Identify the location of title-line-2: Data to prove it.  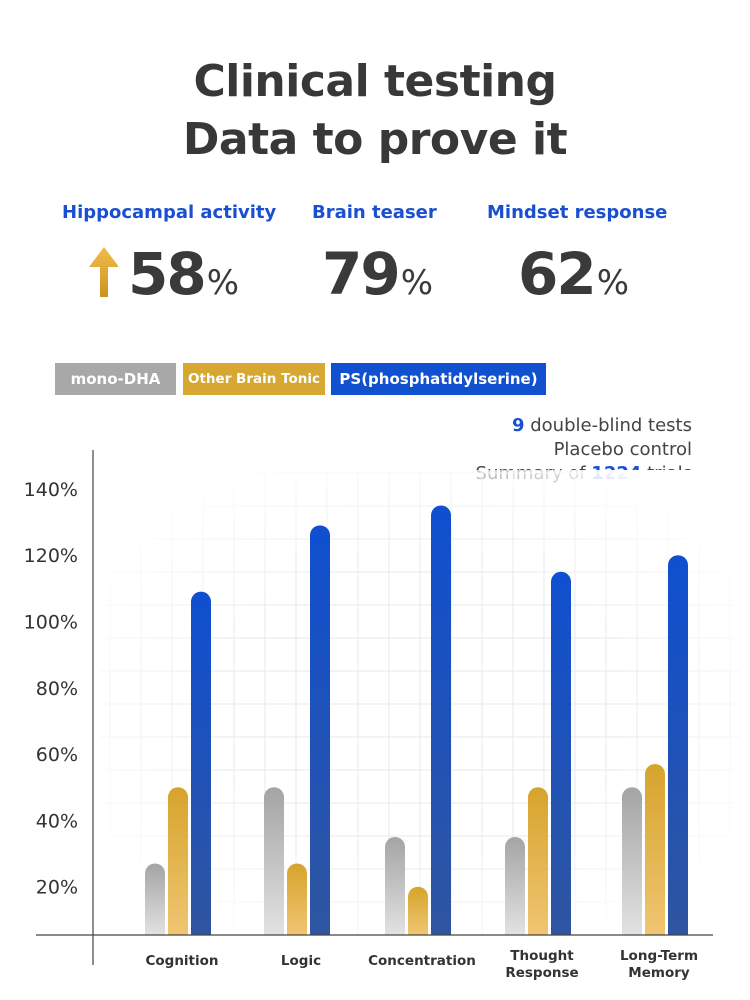
(375, 139).